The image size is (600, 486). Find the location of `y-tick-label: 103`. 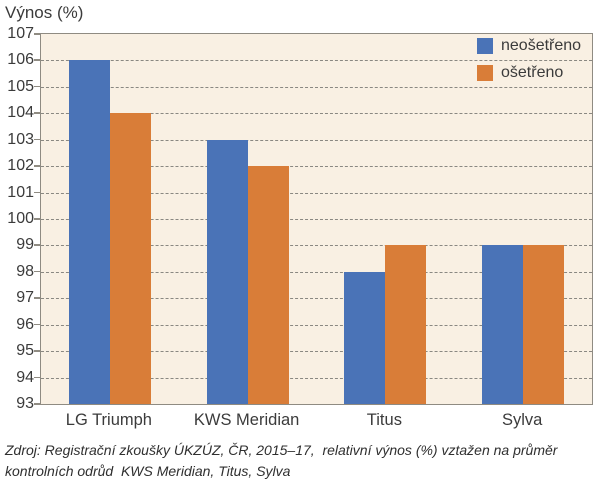

y-tick-label: 103 is located at coordinates (20, 139).